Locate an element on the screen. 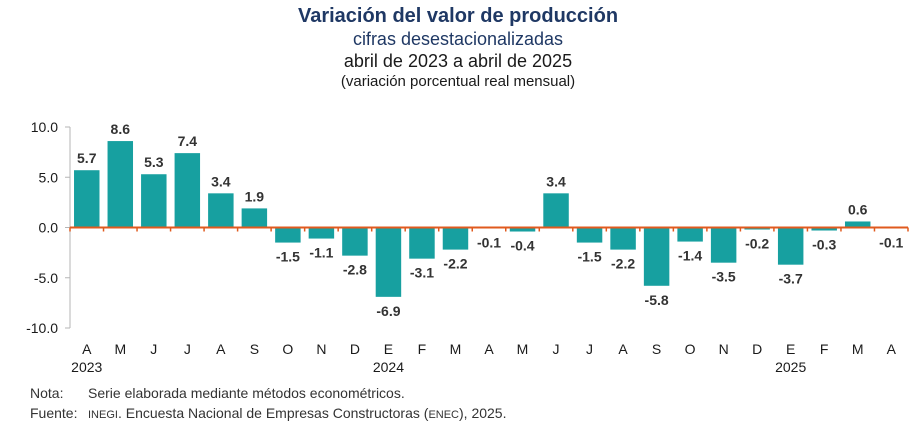  data-label: 5.3 is located at coordinates (154, 162).